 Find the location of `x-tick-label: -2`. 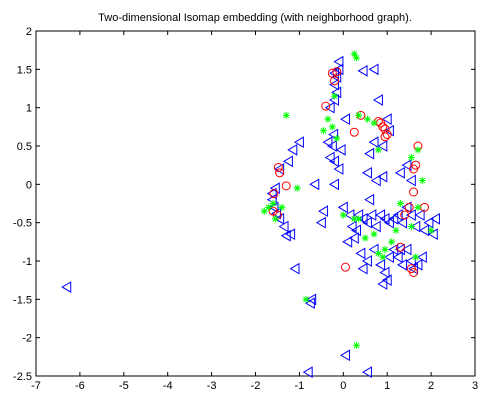

x-tick-label: -2 is located at coordinates (256, 386).